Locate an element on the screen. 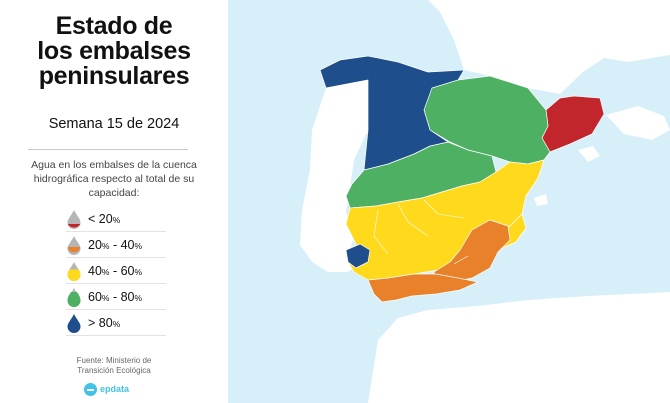 Image resolution: width=670 pixels, height=403 pixels. epdata-logo: epdata is located at coordinates (114, 390).